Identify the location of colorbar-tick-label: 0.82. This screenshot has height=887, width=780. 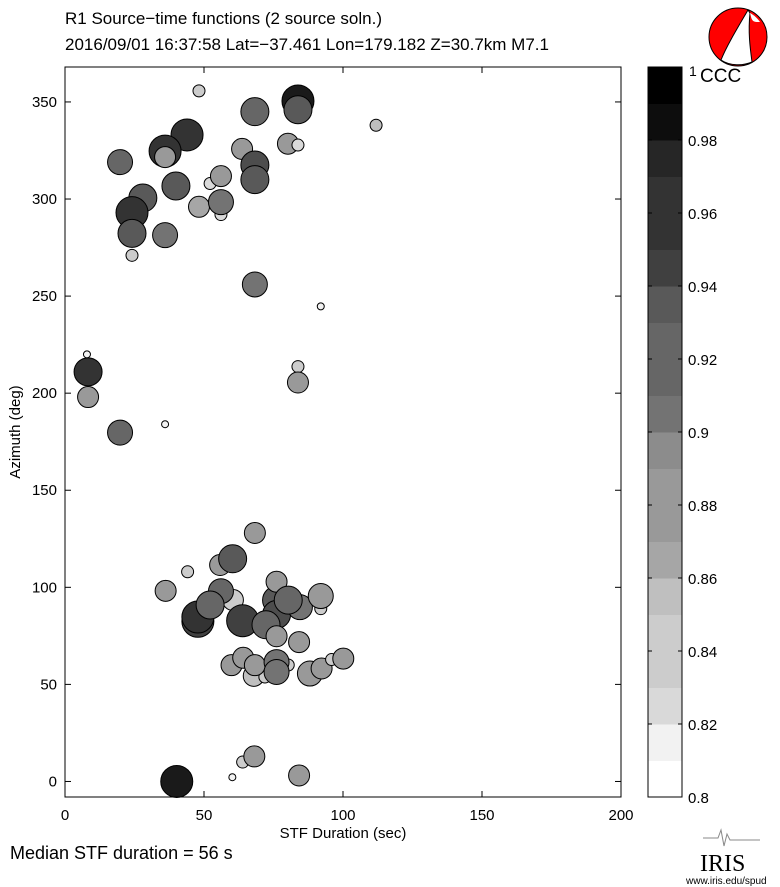
(702, 725).